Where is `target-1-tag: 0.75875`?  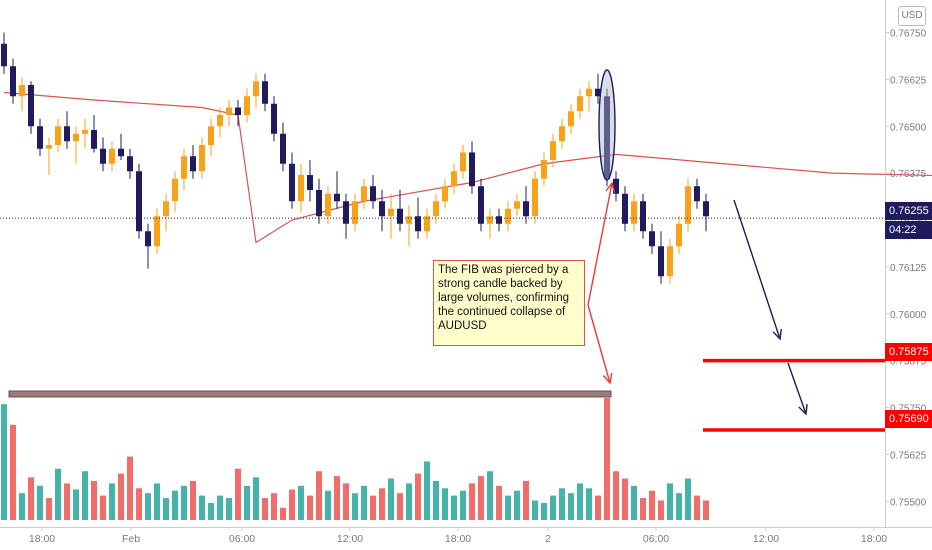 target-1-tag: 0.75875 is located at coordinates (908, 352).